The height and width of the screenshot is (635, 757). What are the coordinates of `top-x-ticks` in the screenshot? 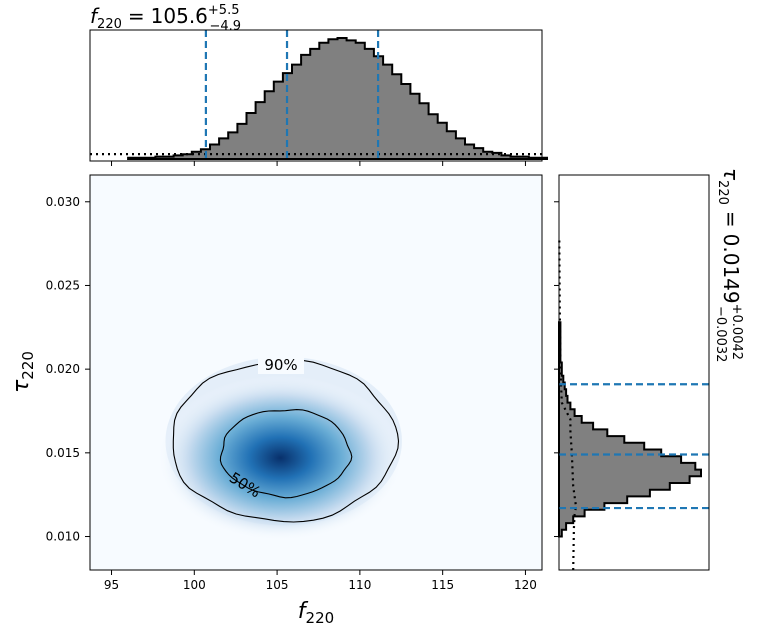 It's located at (318, 163).